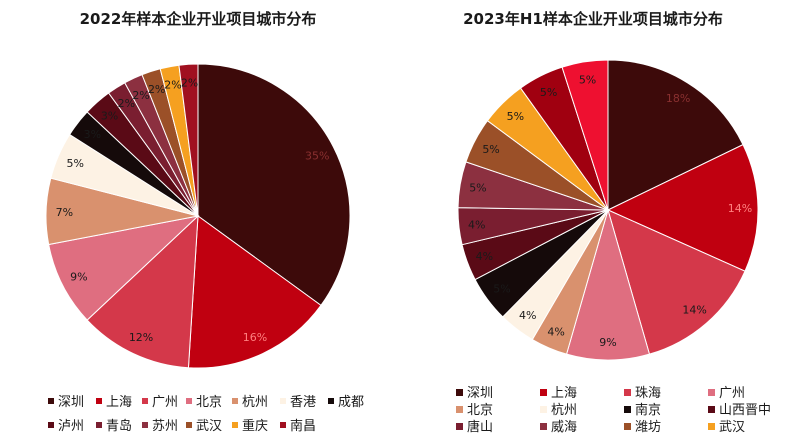  Describe the element at coordinates (165, 426) in the screenshot. I see `legend-label-0-9: 苏州` at that location.